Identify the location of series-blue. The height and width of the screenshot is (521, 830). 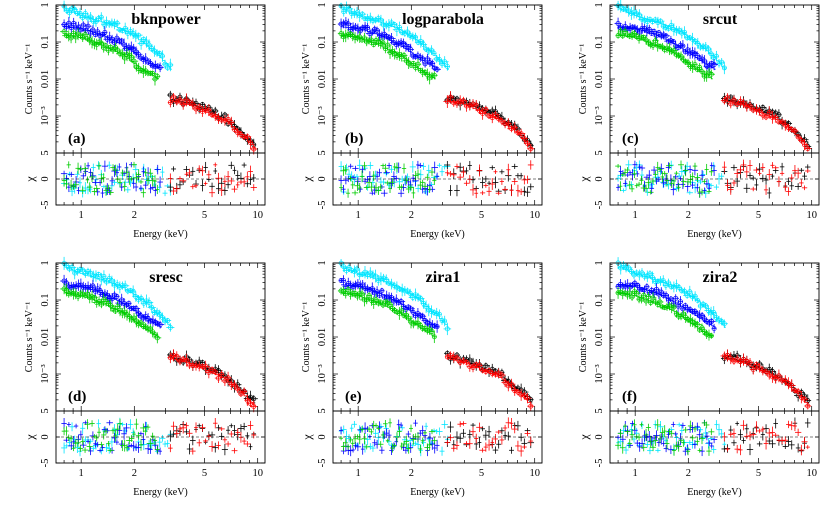
(112, 107).